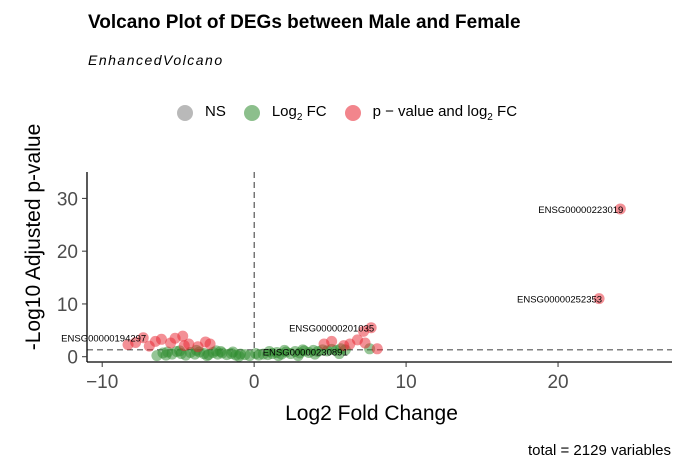 The image size is (688, 476). What do you see at coordinates (406, 382) in the screenshot?
I see `x-tick-label: 10` at bounding box center [406, 382].